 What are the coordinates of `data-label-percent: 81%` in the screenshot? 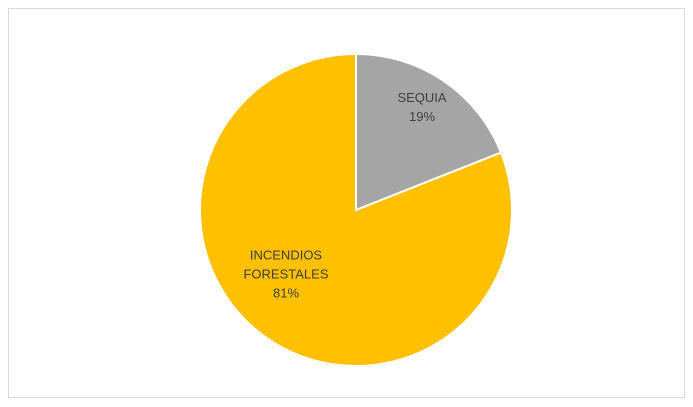 It's located at (286, 292).